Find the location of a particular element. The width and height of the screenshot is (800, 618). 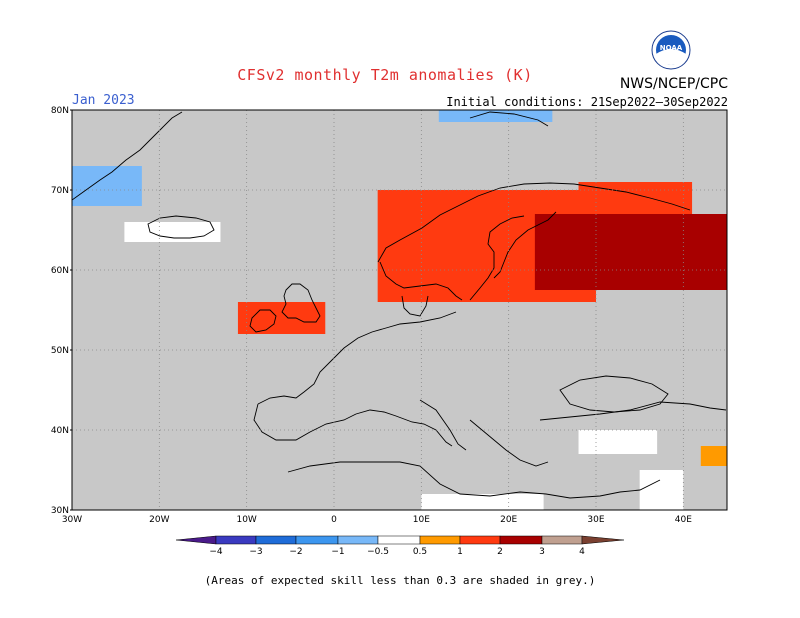

lat-label: 50N is located at coordinates (60, 351).